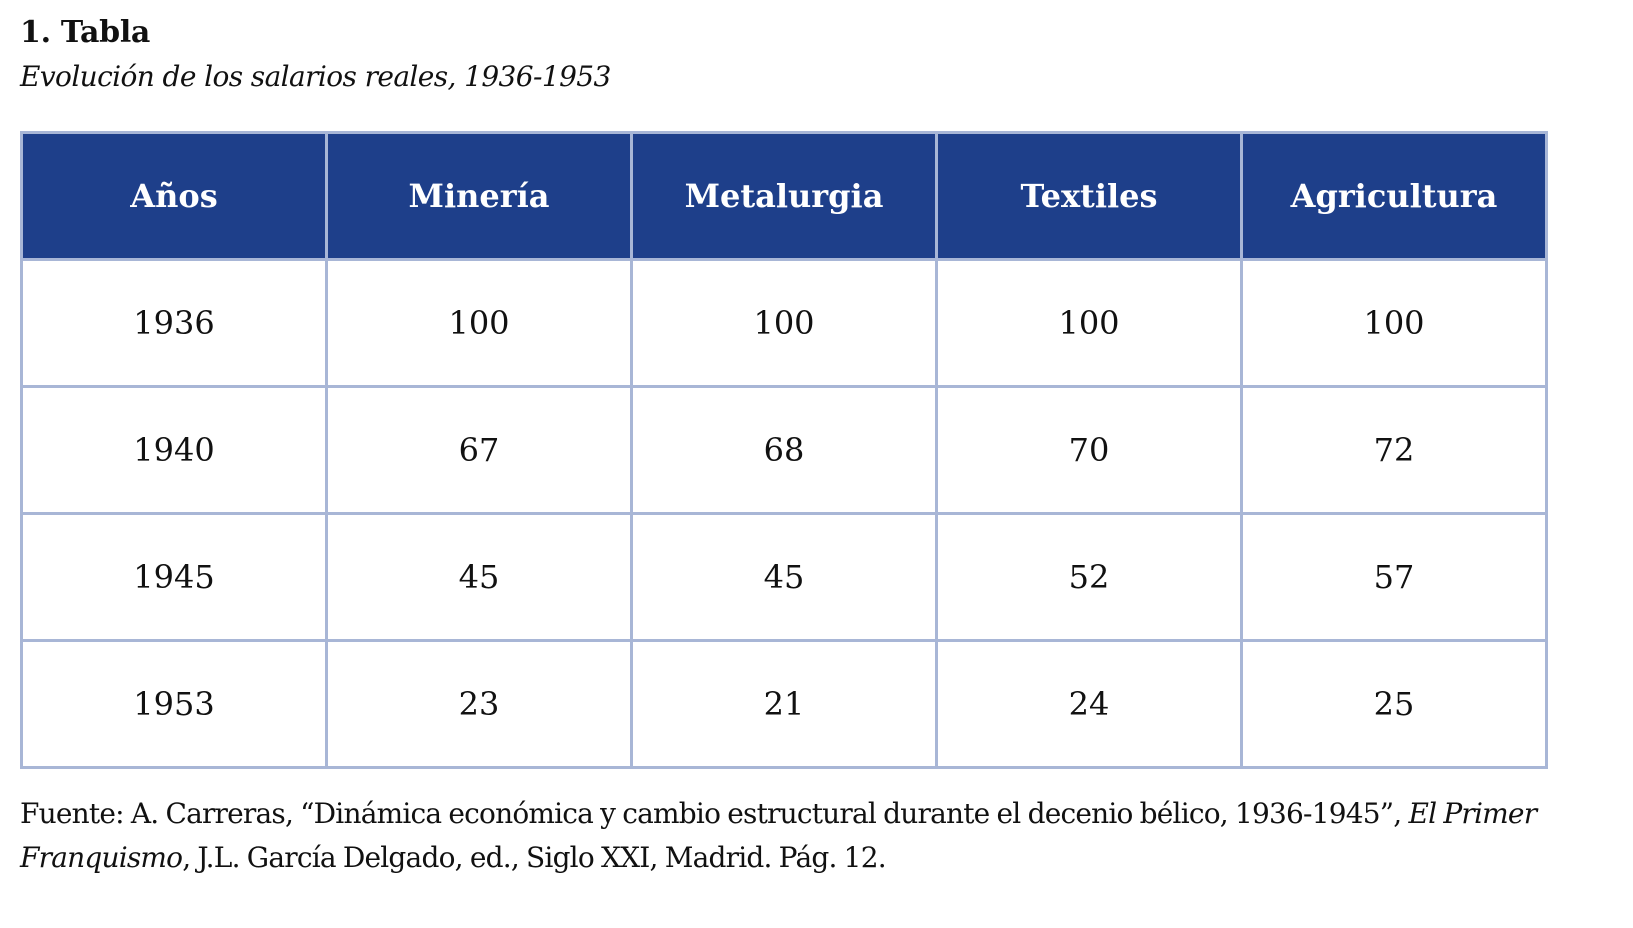 This screenshot has width=1633, height=928. I want to click on table-row: 1936 100 100 100 100, so click(784, 323).